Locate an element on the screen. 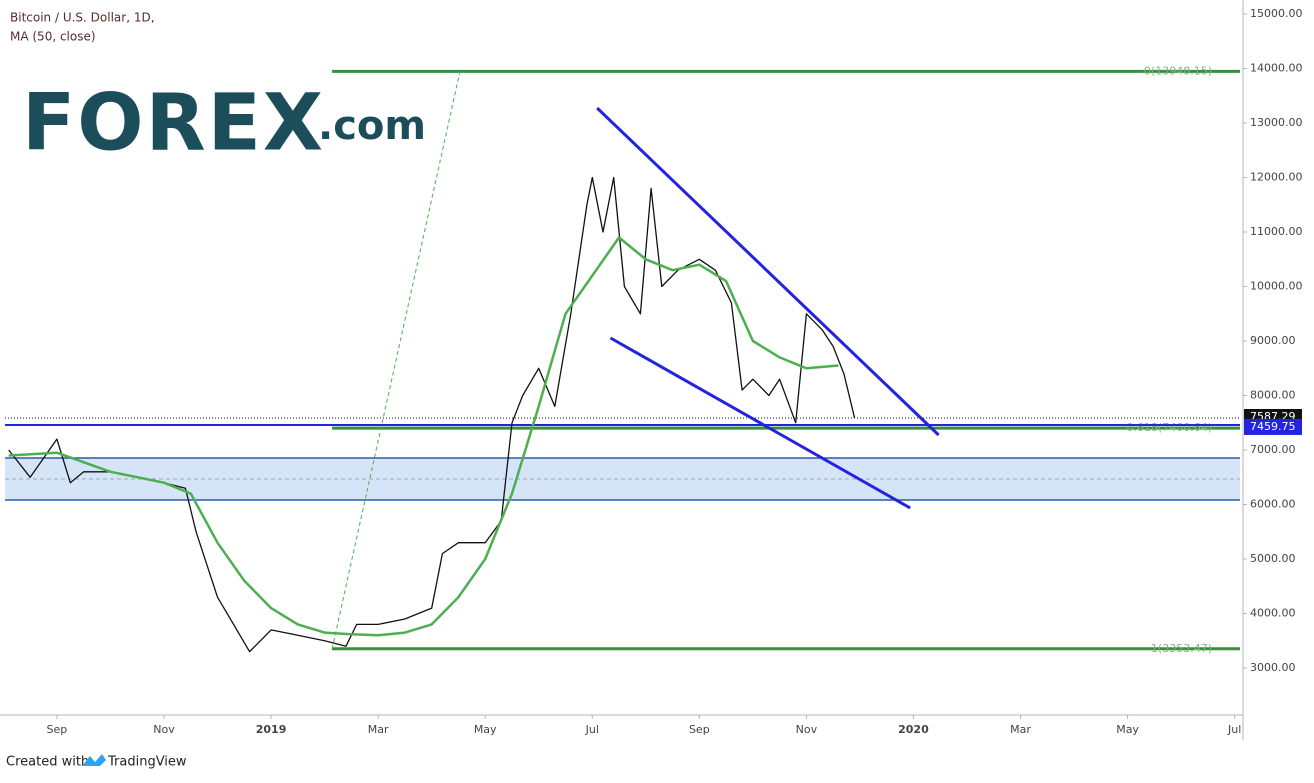 The image size is (1314, 783). y-tick-label: 10000.00 is located at coordinates (1276, 286).